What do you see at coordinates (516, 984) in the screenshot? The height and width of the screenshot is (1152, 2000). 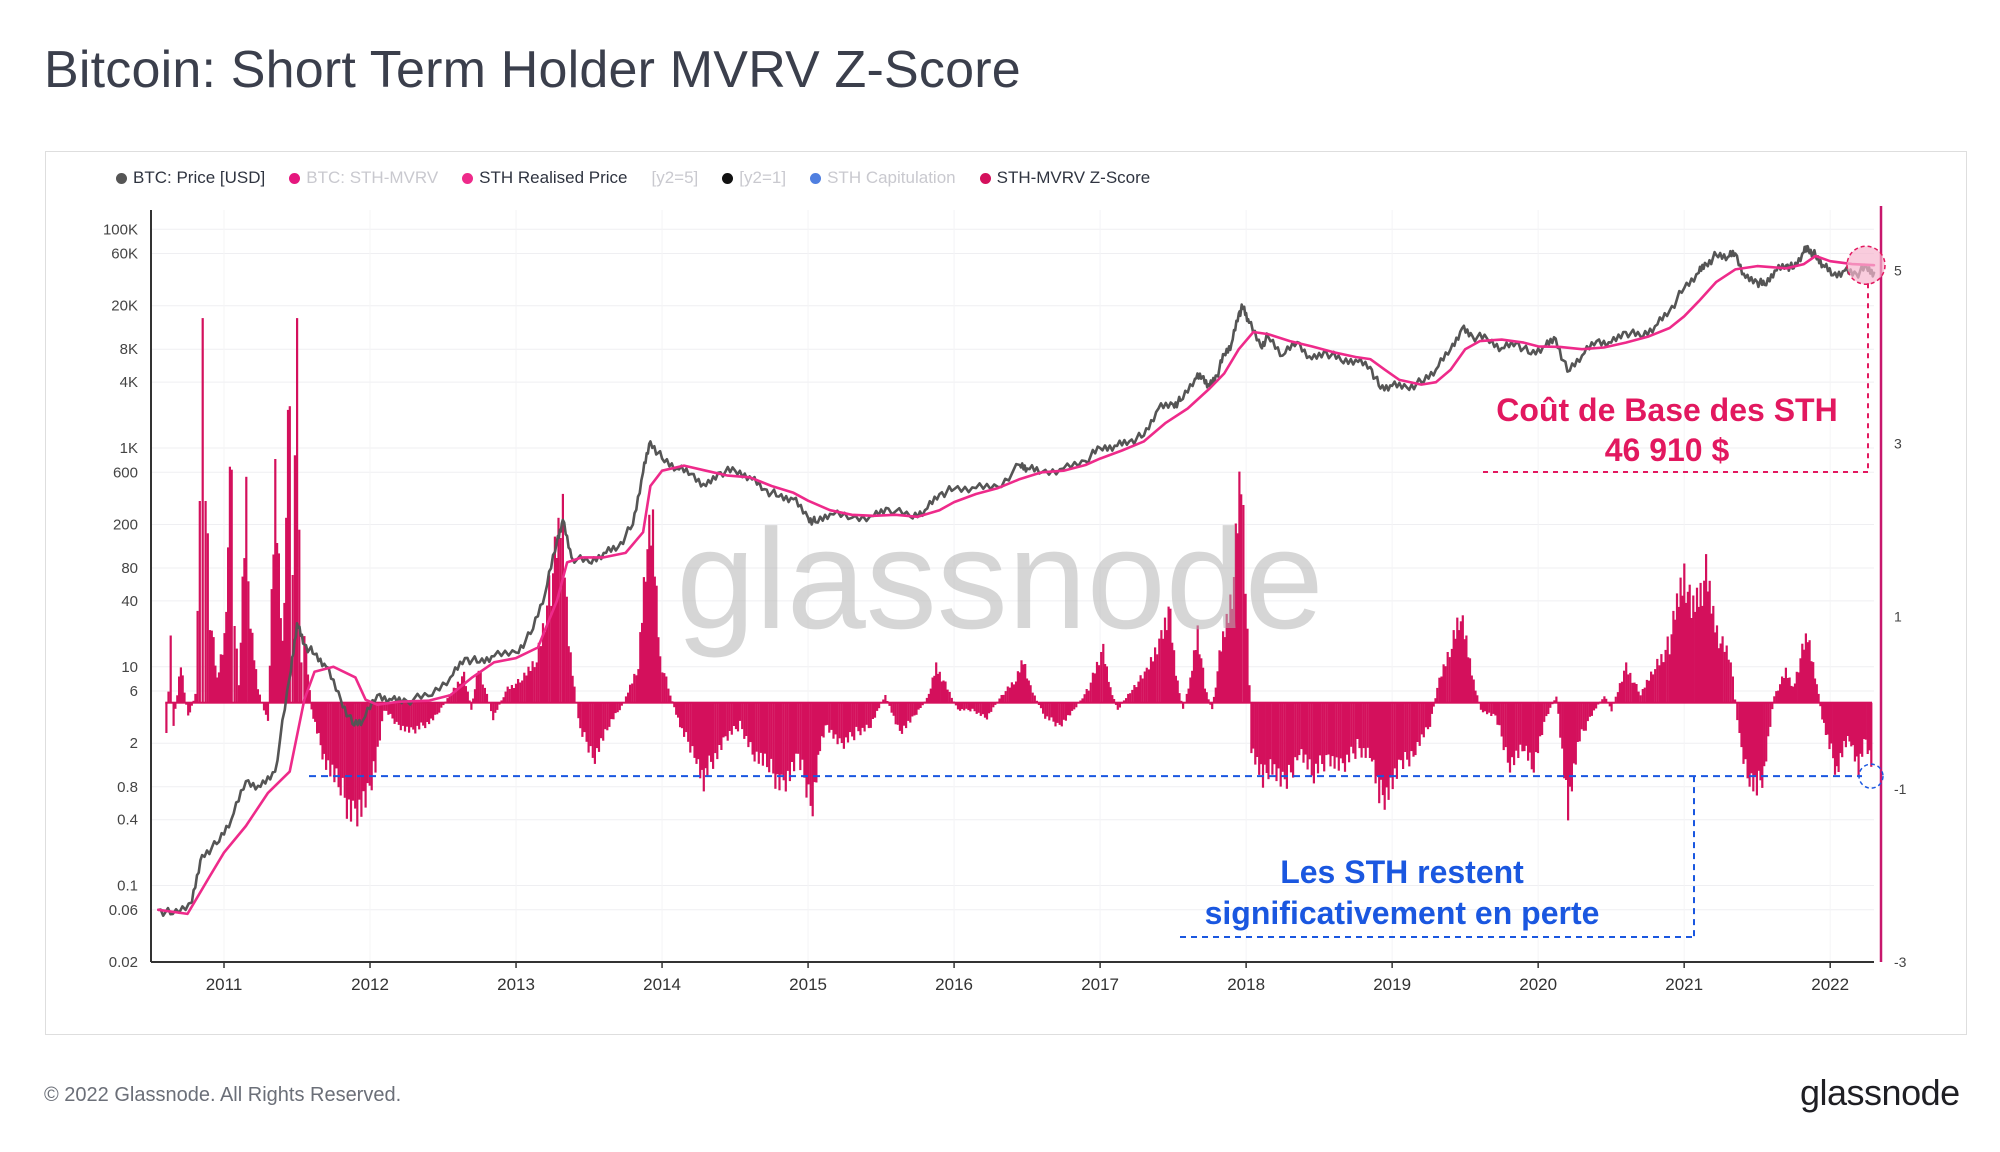 I see `x-tick-label: 2013` at bounding box center [516, 984].